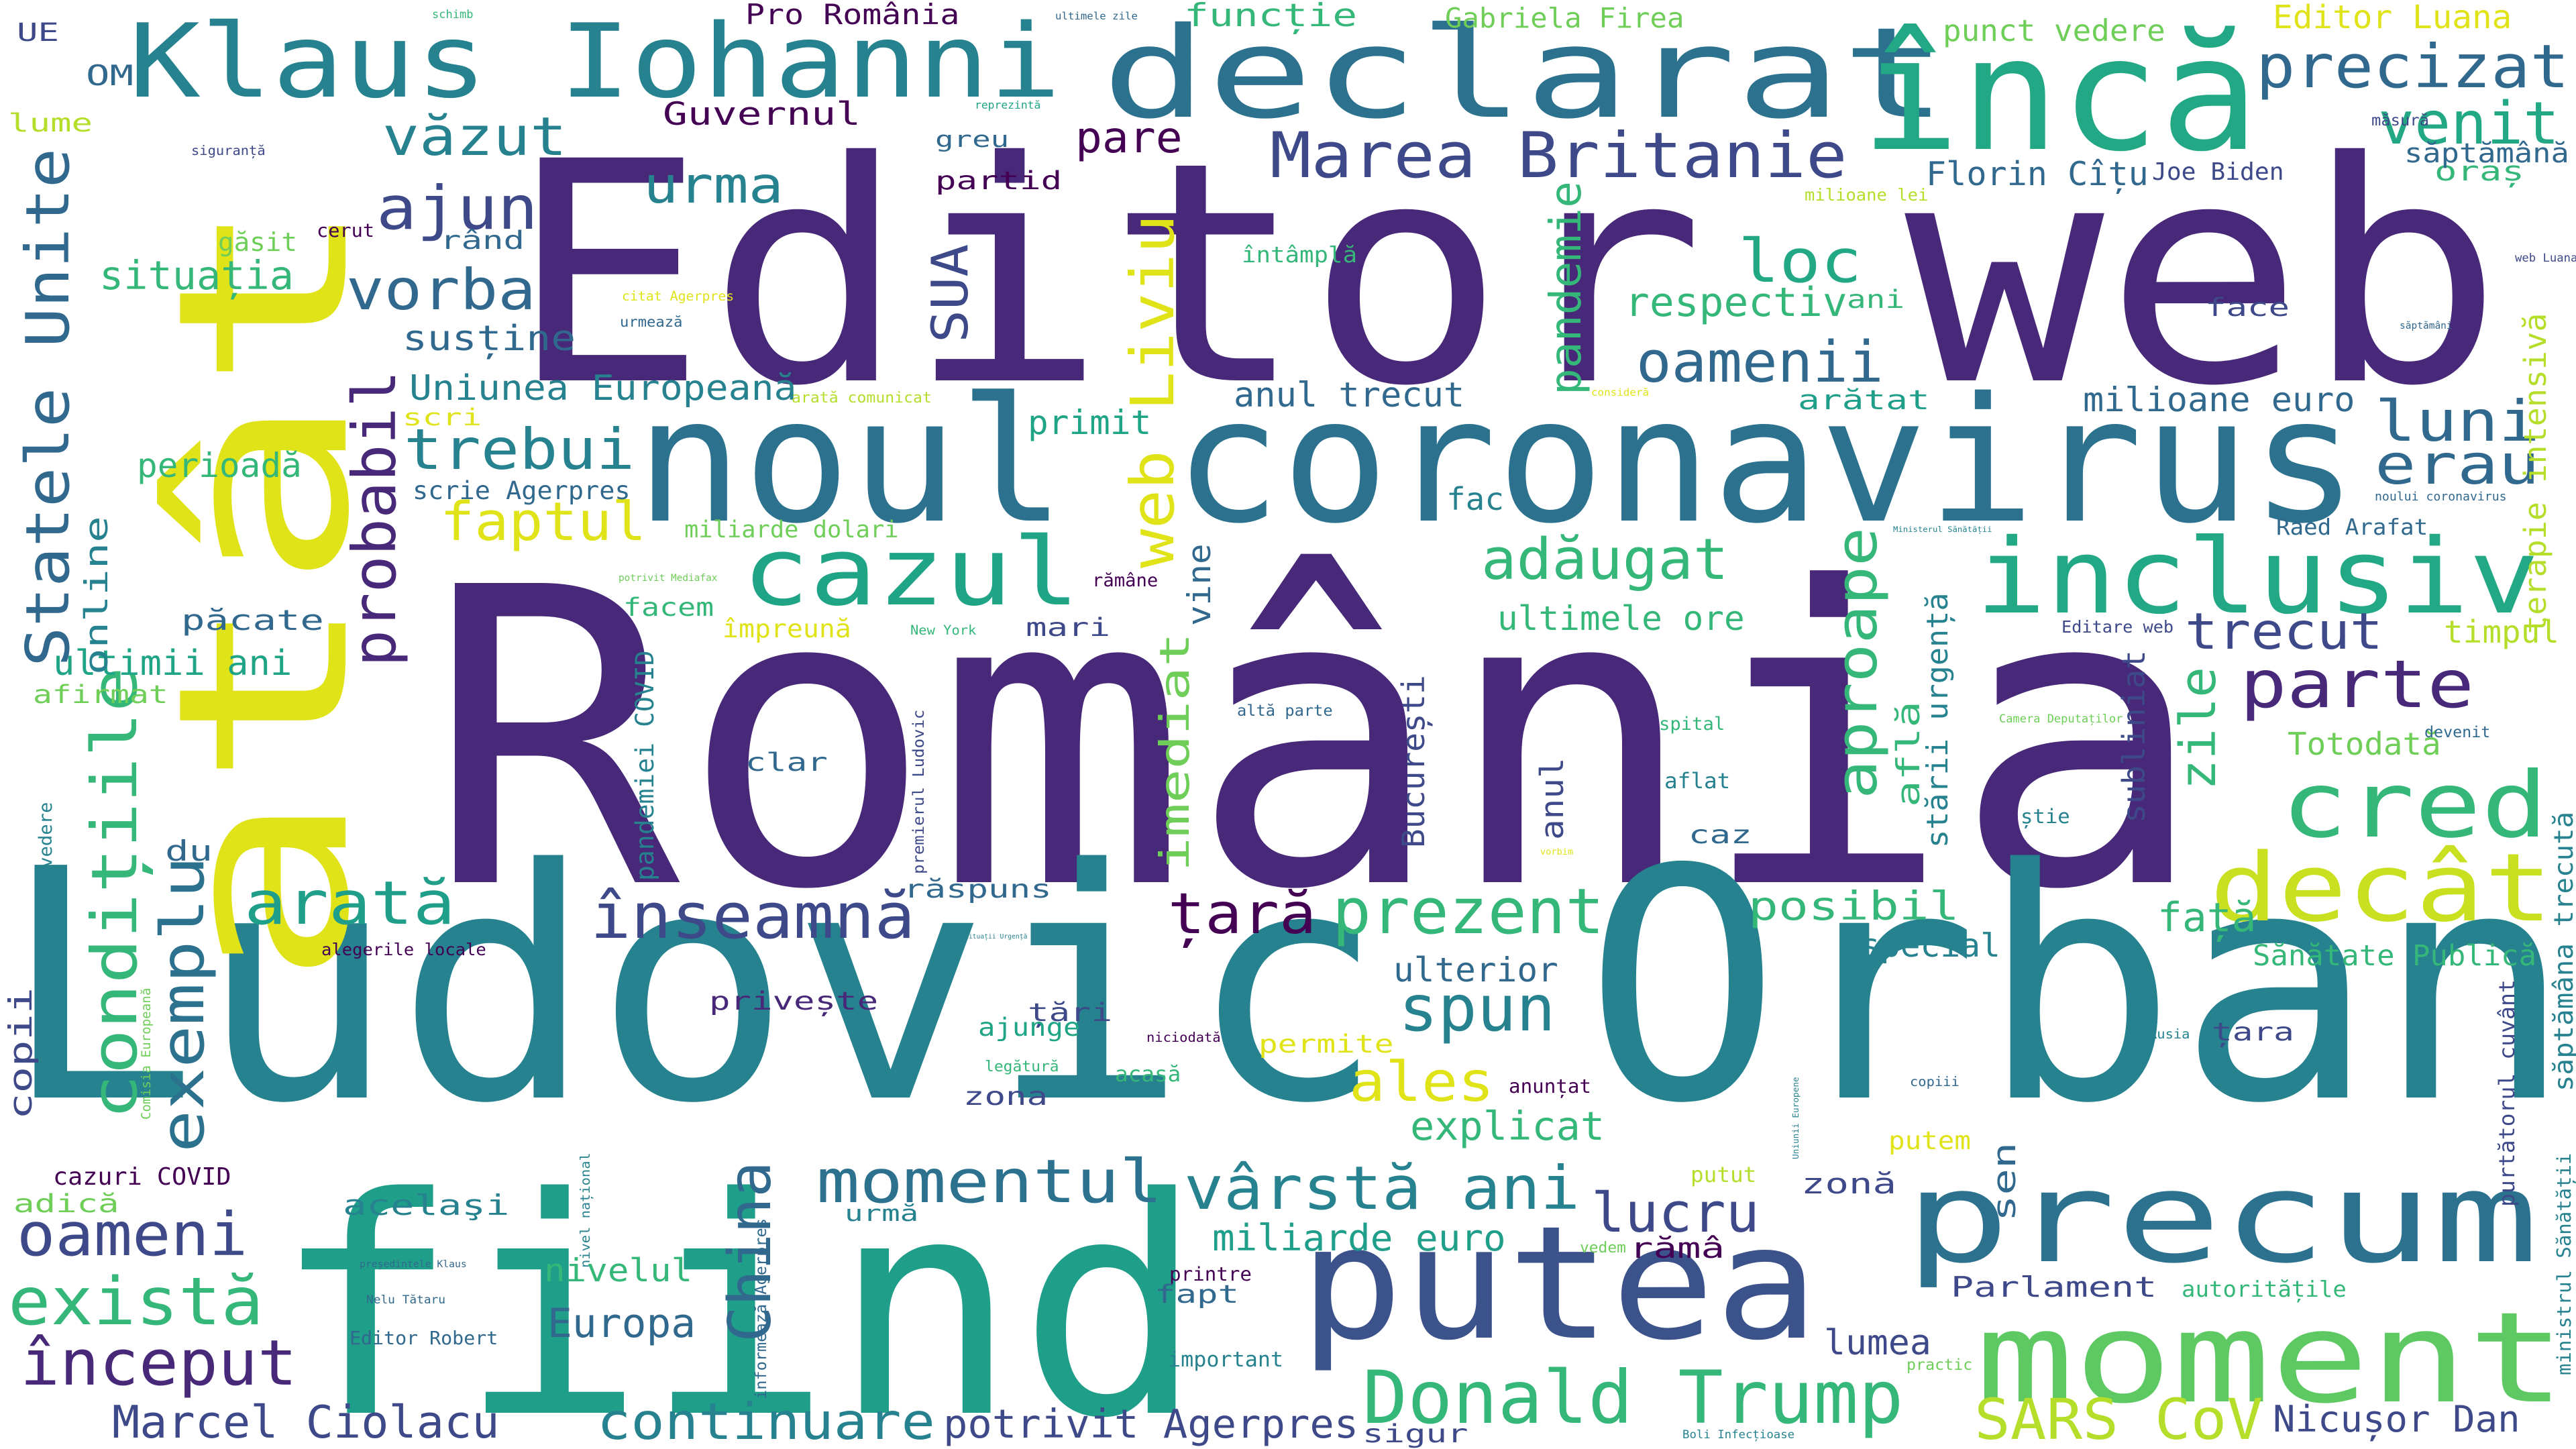 The image size is (2576, 1449). What do you see at coordinates (132, 1234) in the screenshot?
I see `word-oameni: oameni` at bounding box center [132, 1234].